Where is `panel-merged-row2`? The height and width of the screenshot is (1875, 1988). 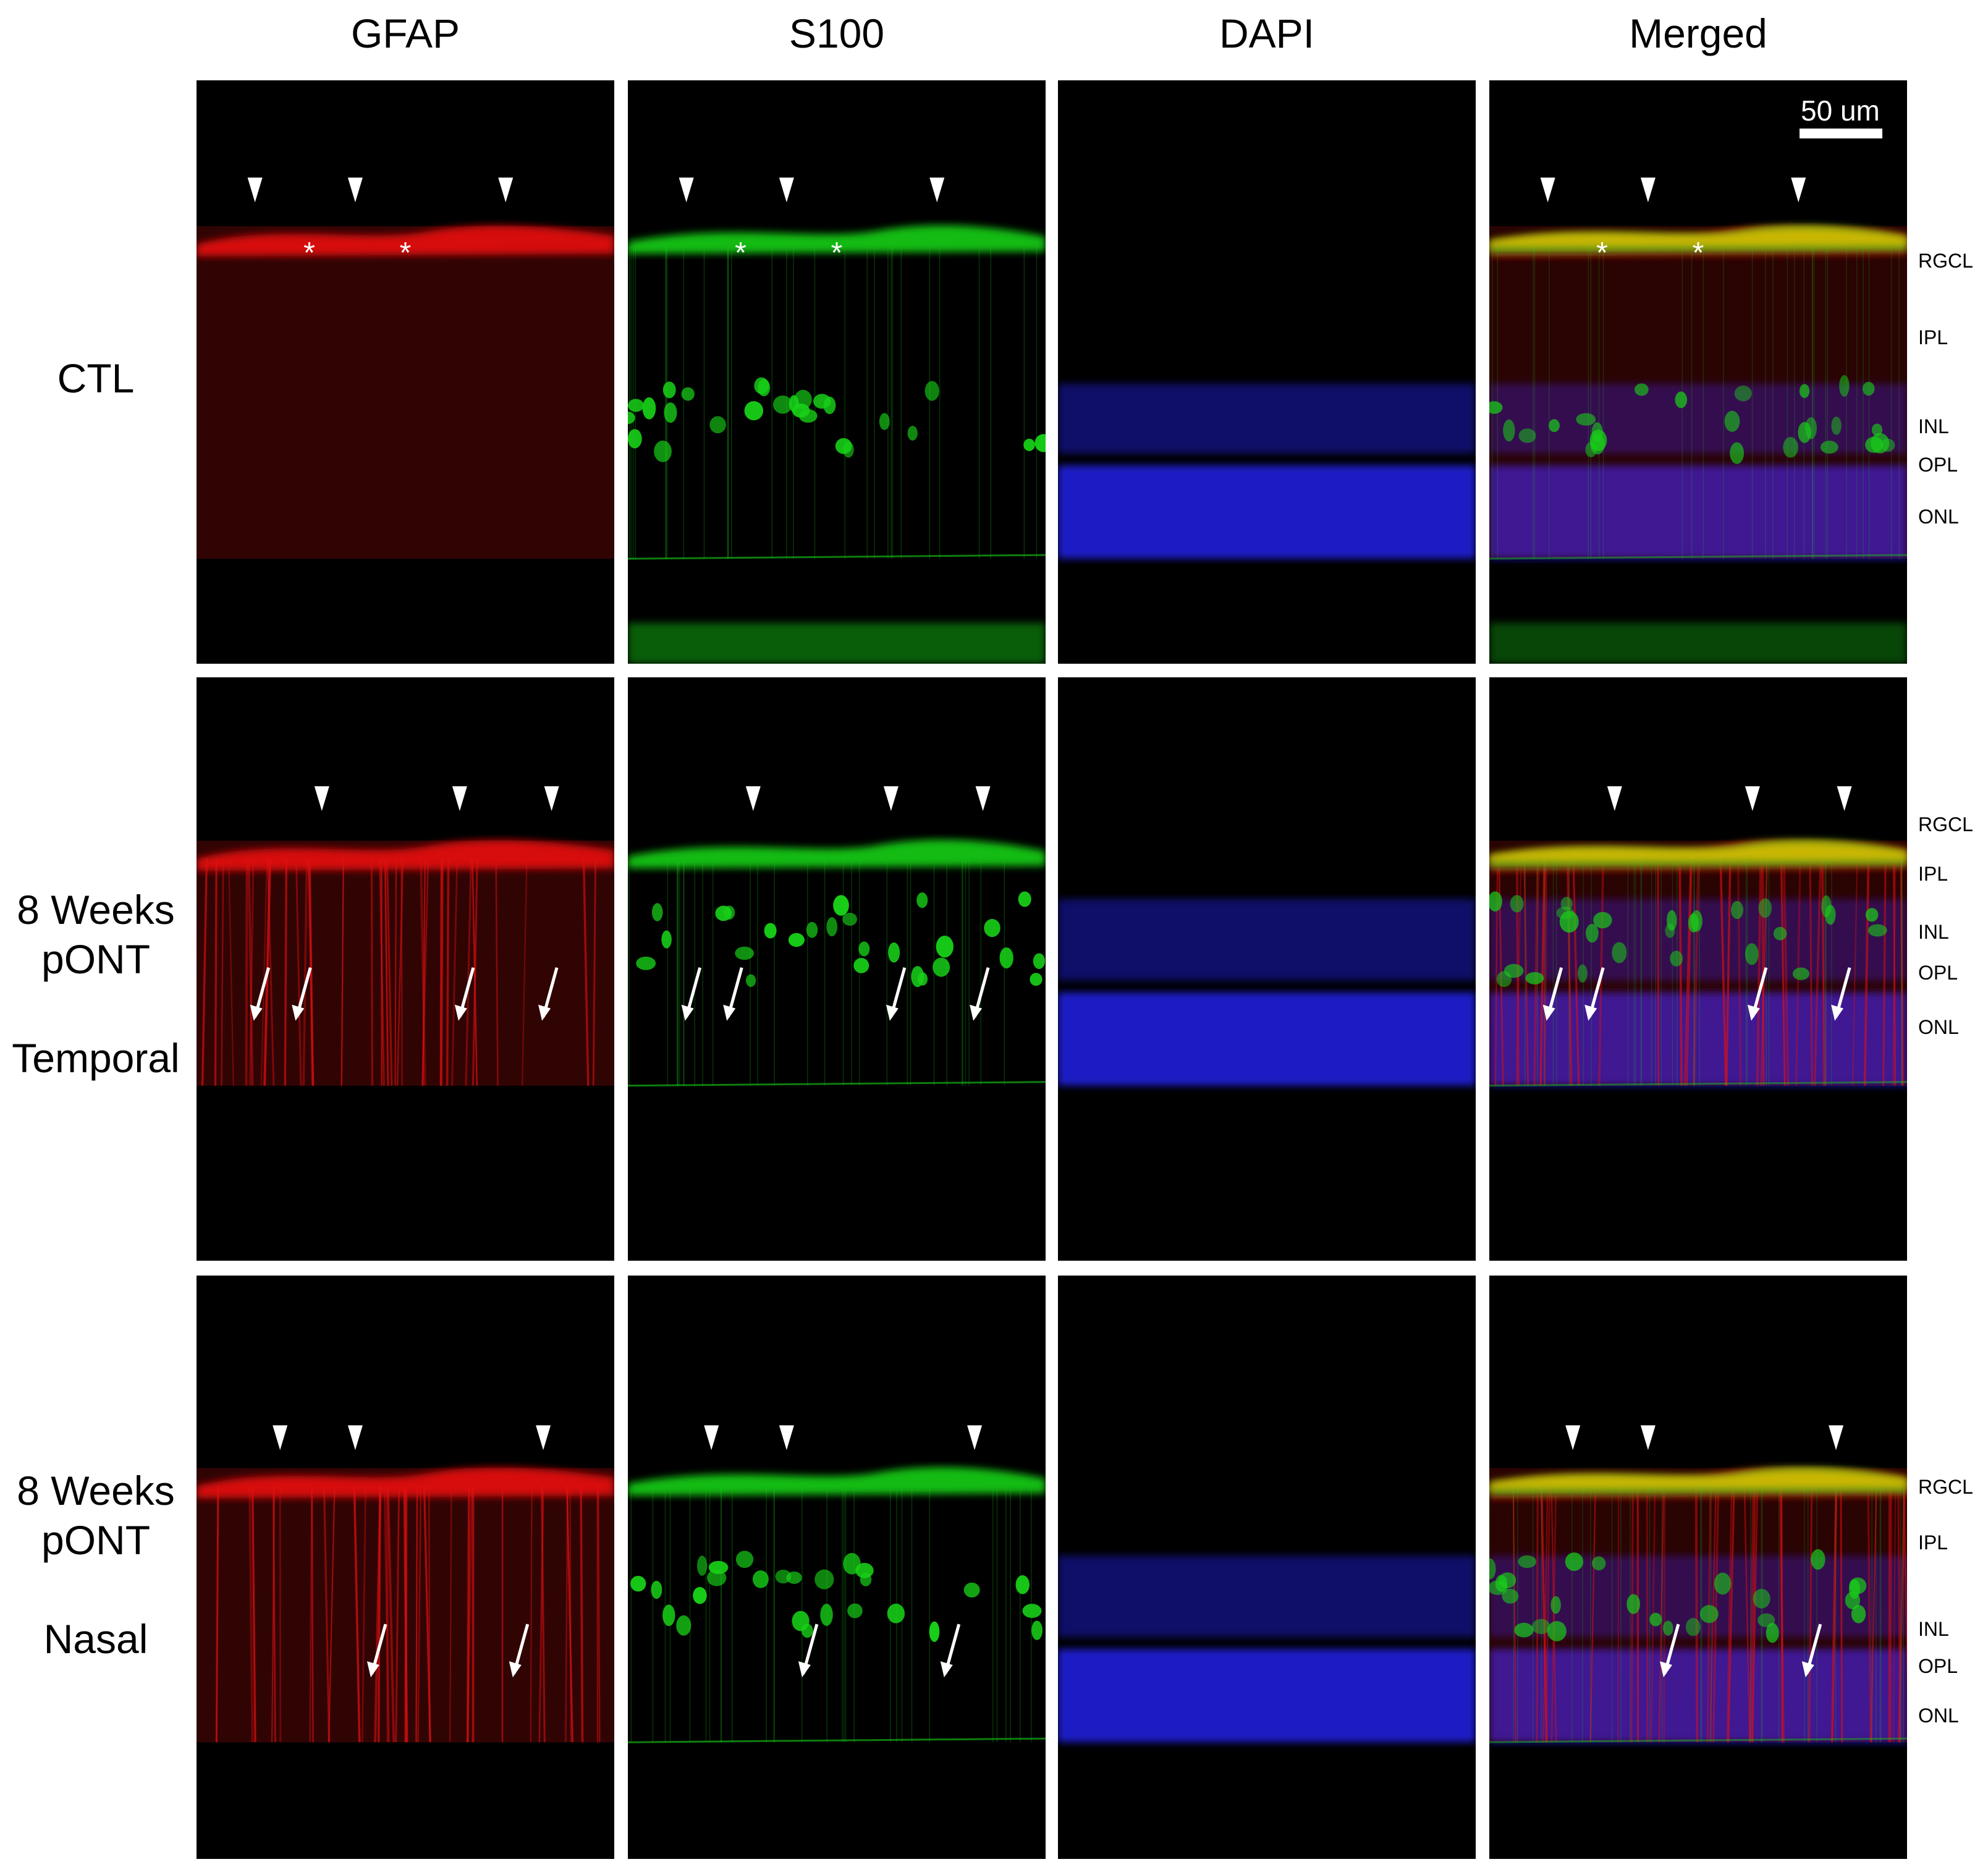
panel-merged-row2 is located at coordinates (1698, 969).